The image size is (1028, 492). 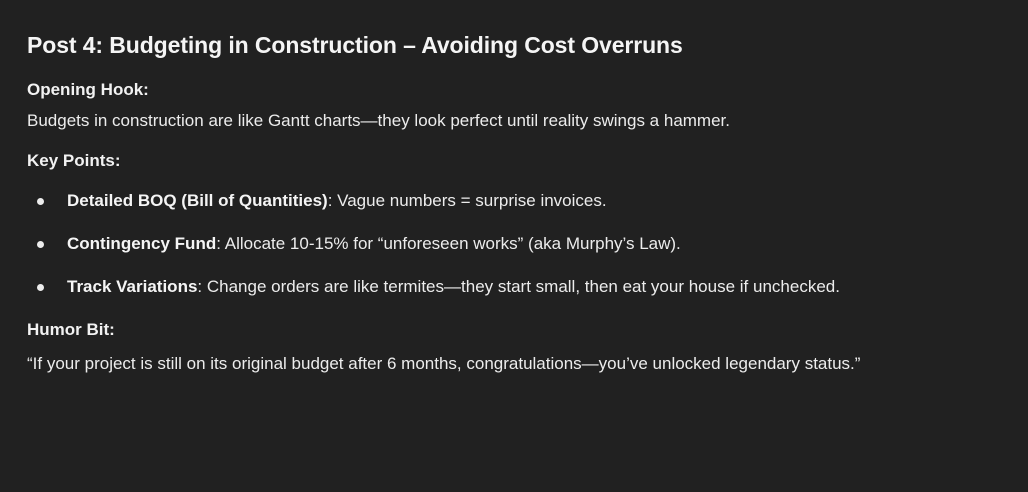 I want to click on opening-hook-label: Opening Hook:, so click(x=88, y=89).